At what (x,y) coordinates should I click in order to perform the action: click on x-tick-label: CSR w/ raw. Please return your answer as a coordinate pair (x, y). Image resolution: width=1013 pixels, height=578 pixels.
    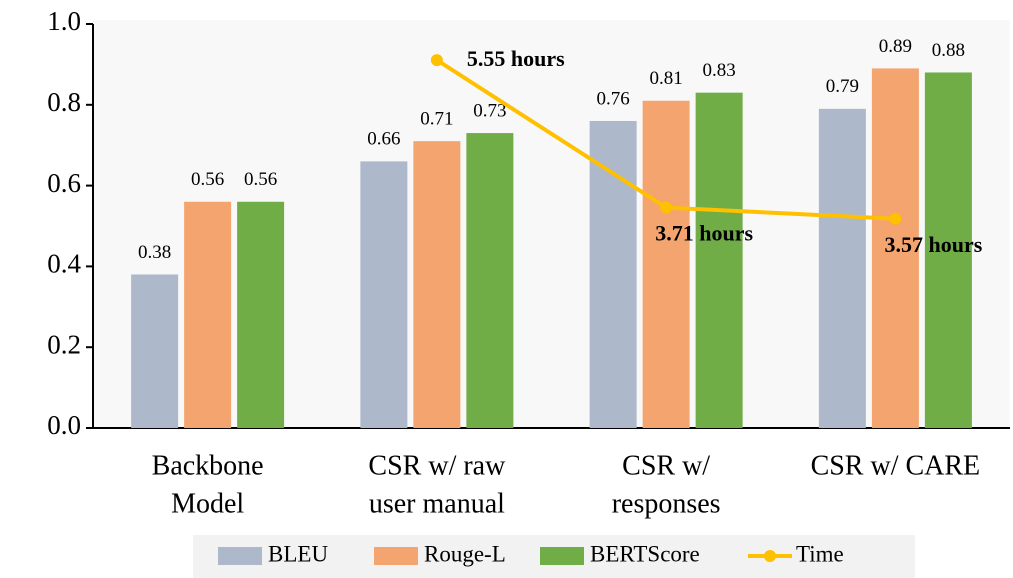
    Looking at the image, I should click on (437, 465).